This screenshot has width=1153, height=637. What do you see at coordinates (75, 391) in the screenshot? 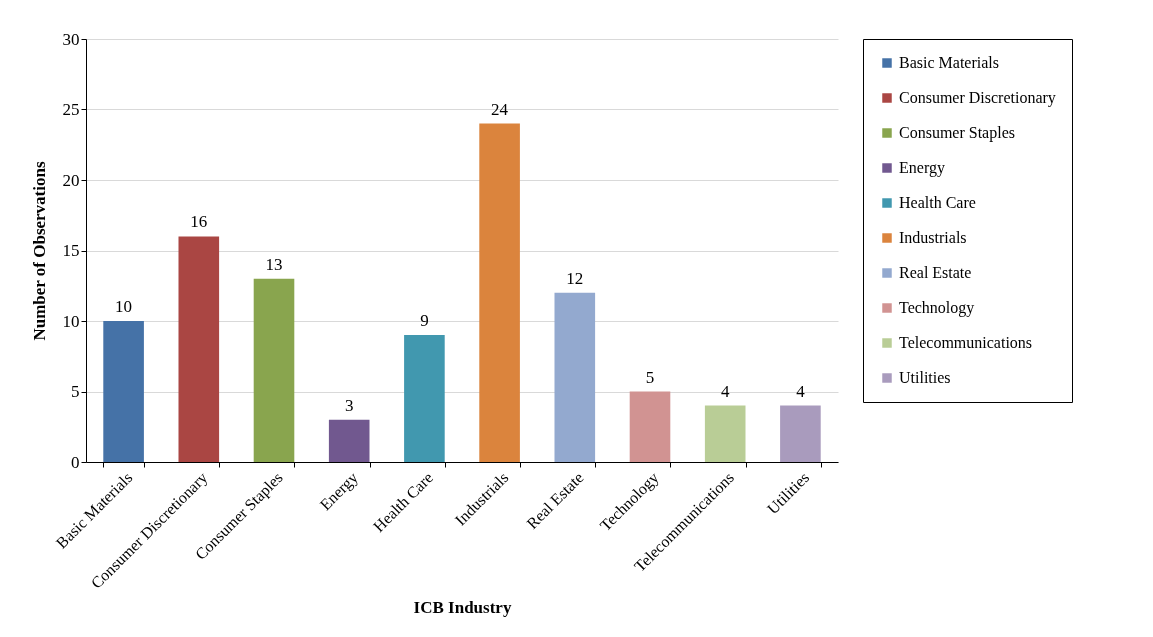
I see `y-tick-label: 5` at bounding box center [75, 391].